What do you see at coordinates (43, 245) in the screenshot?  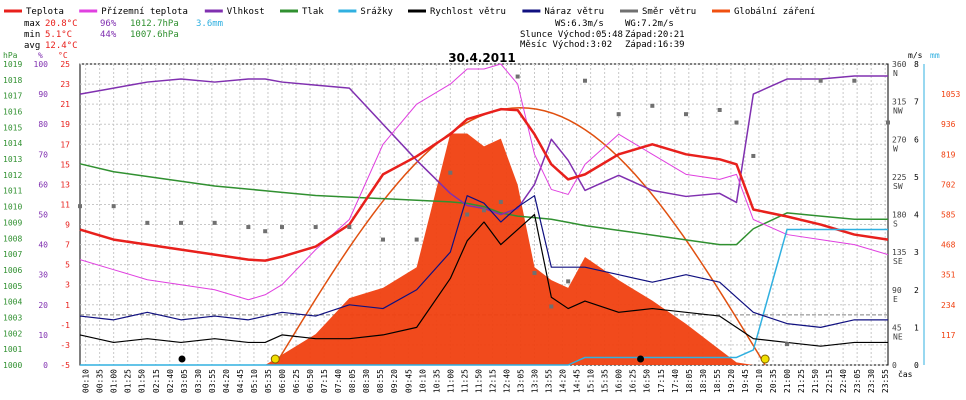 I see `pct-tick-label: 40` at bounding box center [43, 245].